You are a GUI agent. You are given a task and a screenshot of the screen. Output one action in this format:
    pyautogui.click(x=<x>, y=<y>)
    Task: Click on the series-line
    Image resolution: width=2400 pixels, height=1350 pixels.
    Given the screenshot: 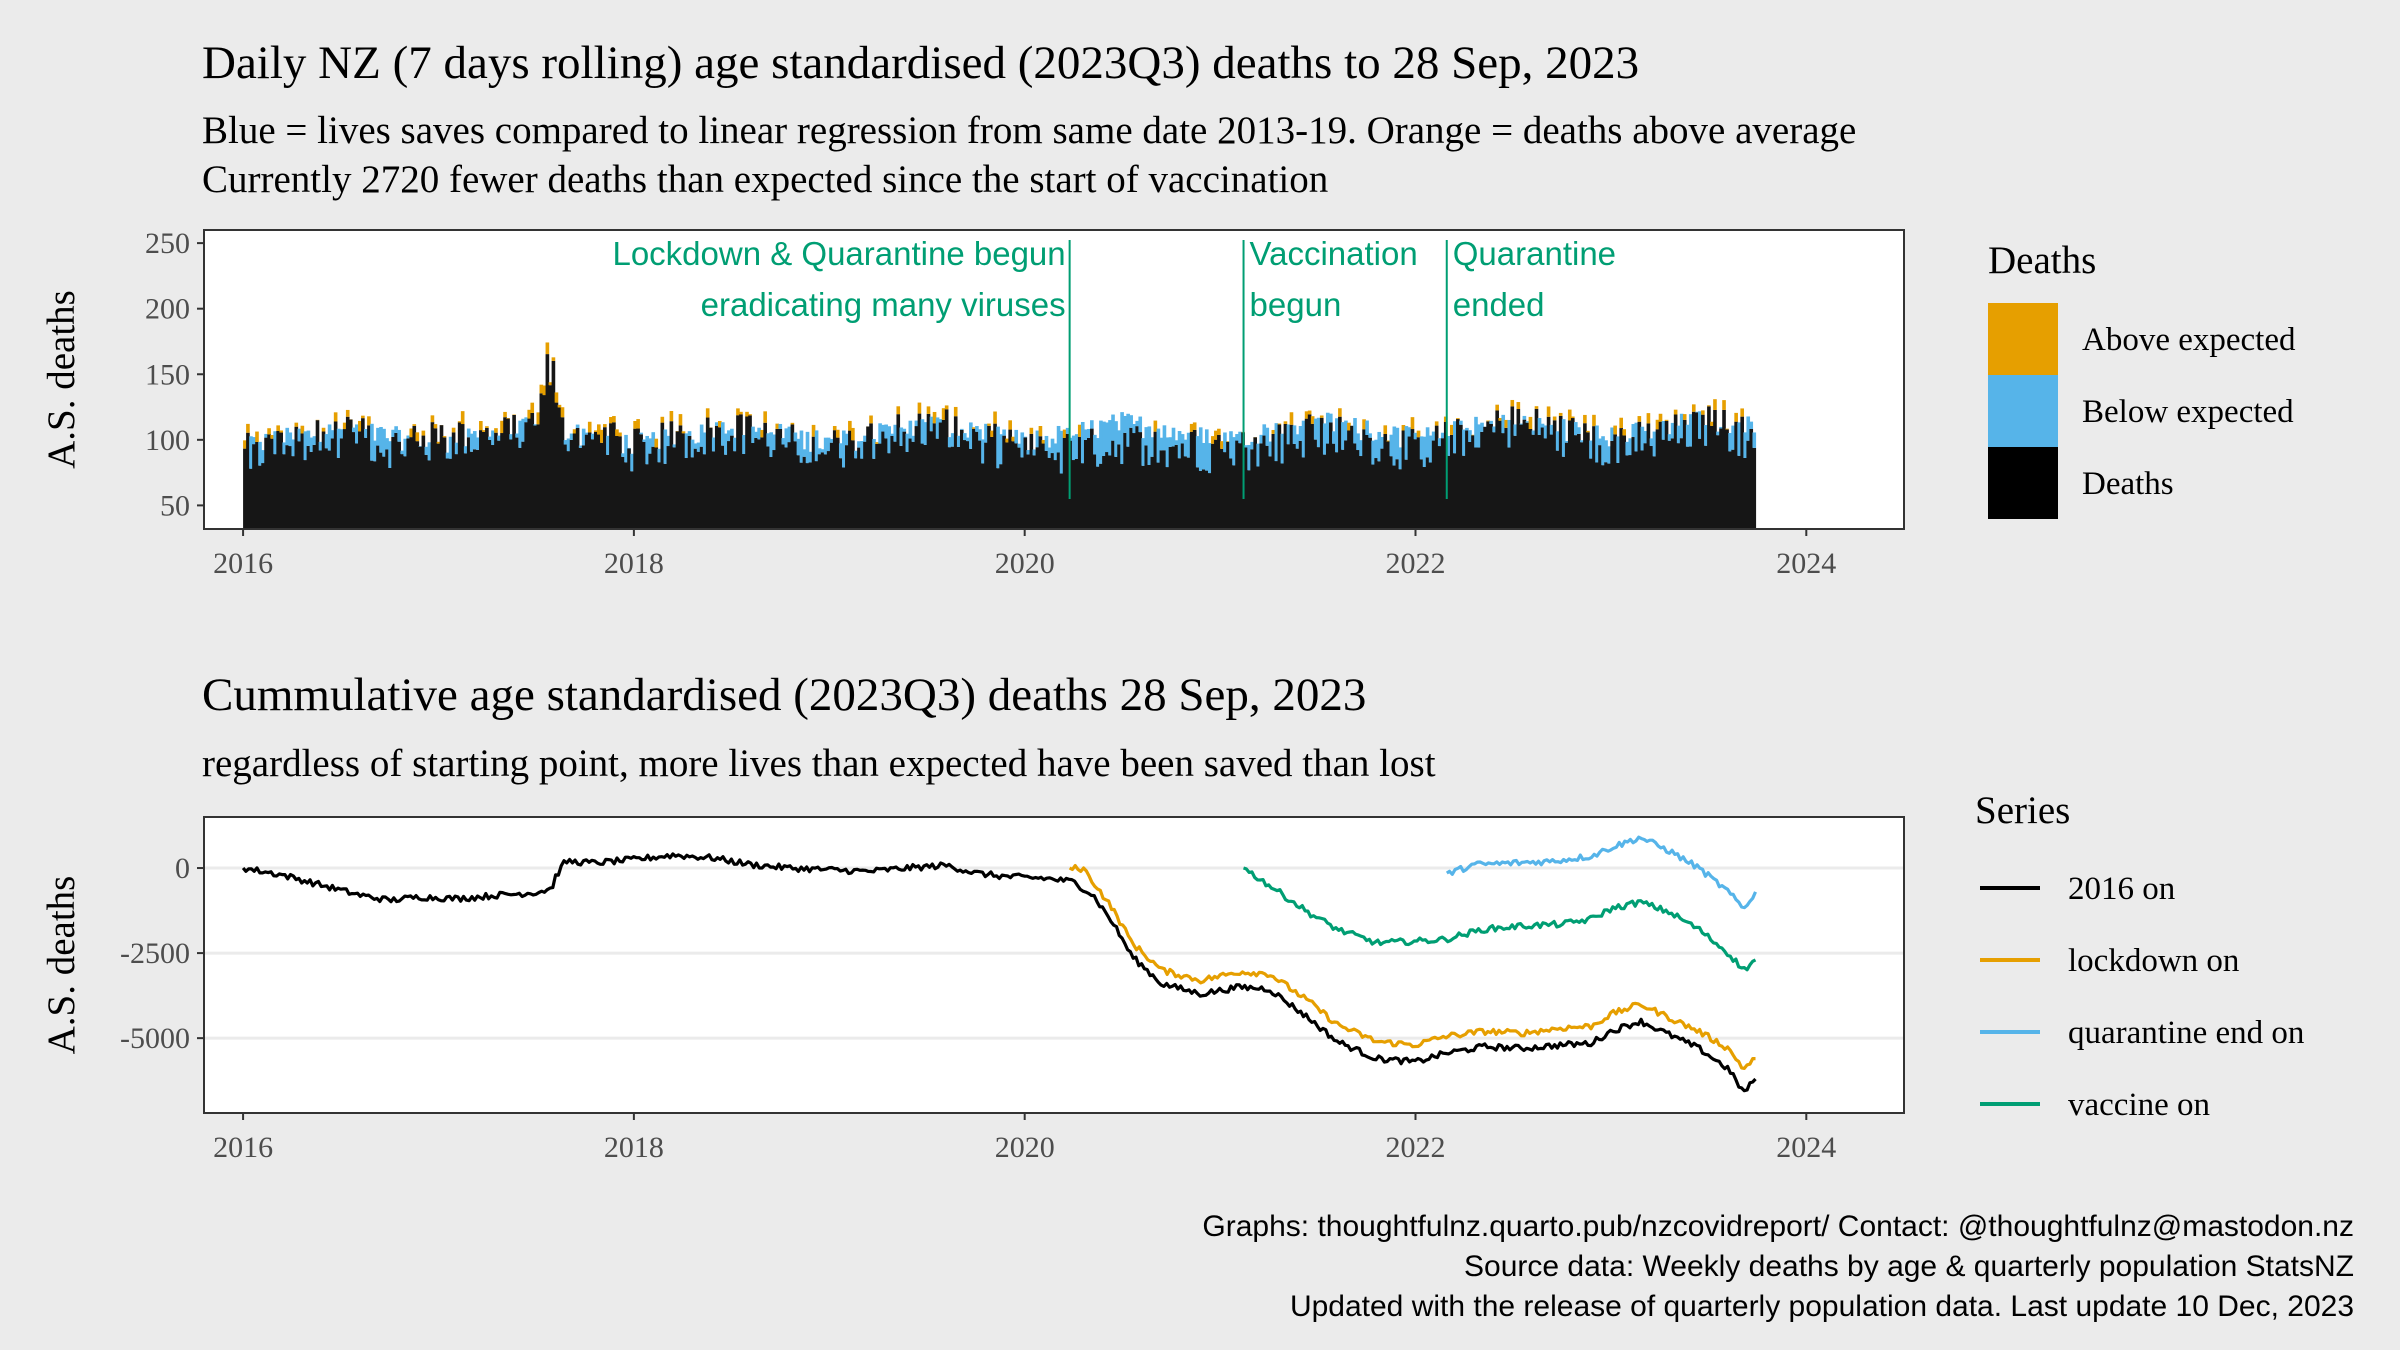 What is the action you would take?
    pyautogui.click(x=1500, y=919)
    